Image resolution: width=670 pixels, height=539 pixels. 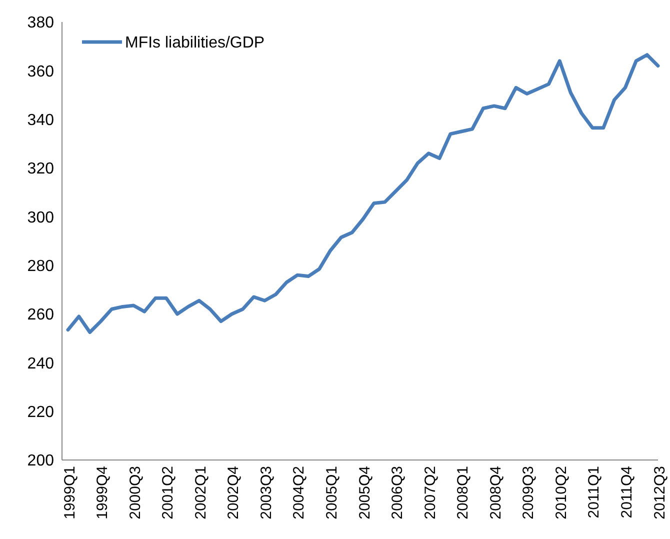 I want to click on y-tick-label: 240, so click(x=40, y=363).